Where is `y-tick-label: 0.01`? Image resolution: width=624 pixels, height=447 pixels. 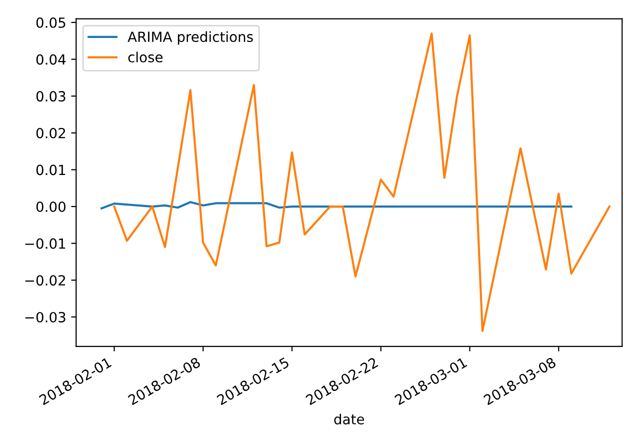 y-tick-label: 0.01 is located at coordinates (51, 170).